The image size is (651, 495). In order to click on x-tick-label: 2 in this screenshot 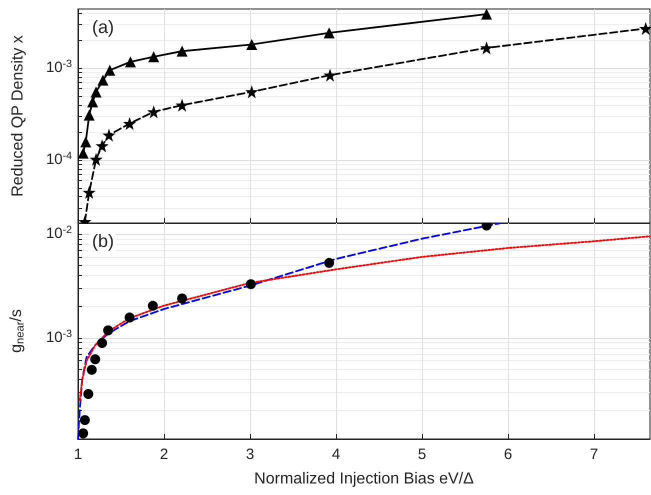, I will do `click(164, 454)`.